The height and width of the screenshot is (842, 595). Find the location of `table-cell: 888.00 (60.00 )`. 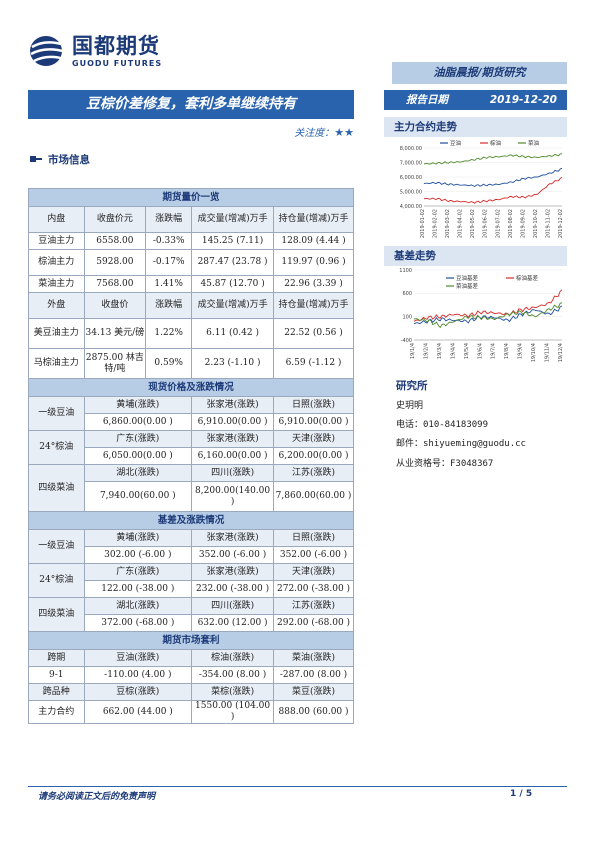

table-cell: 888.00 (60.00 ) is located at coordinates (313, 712).